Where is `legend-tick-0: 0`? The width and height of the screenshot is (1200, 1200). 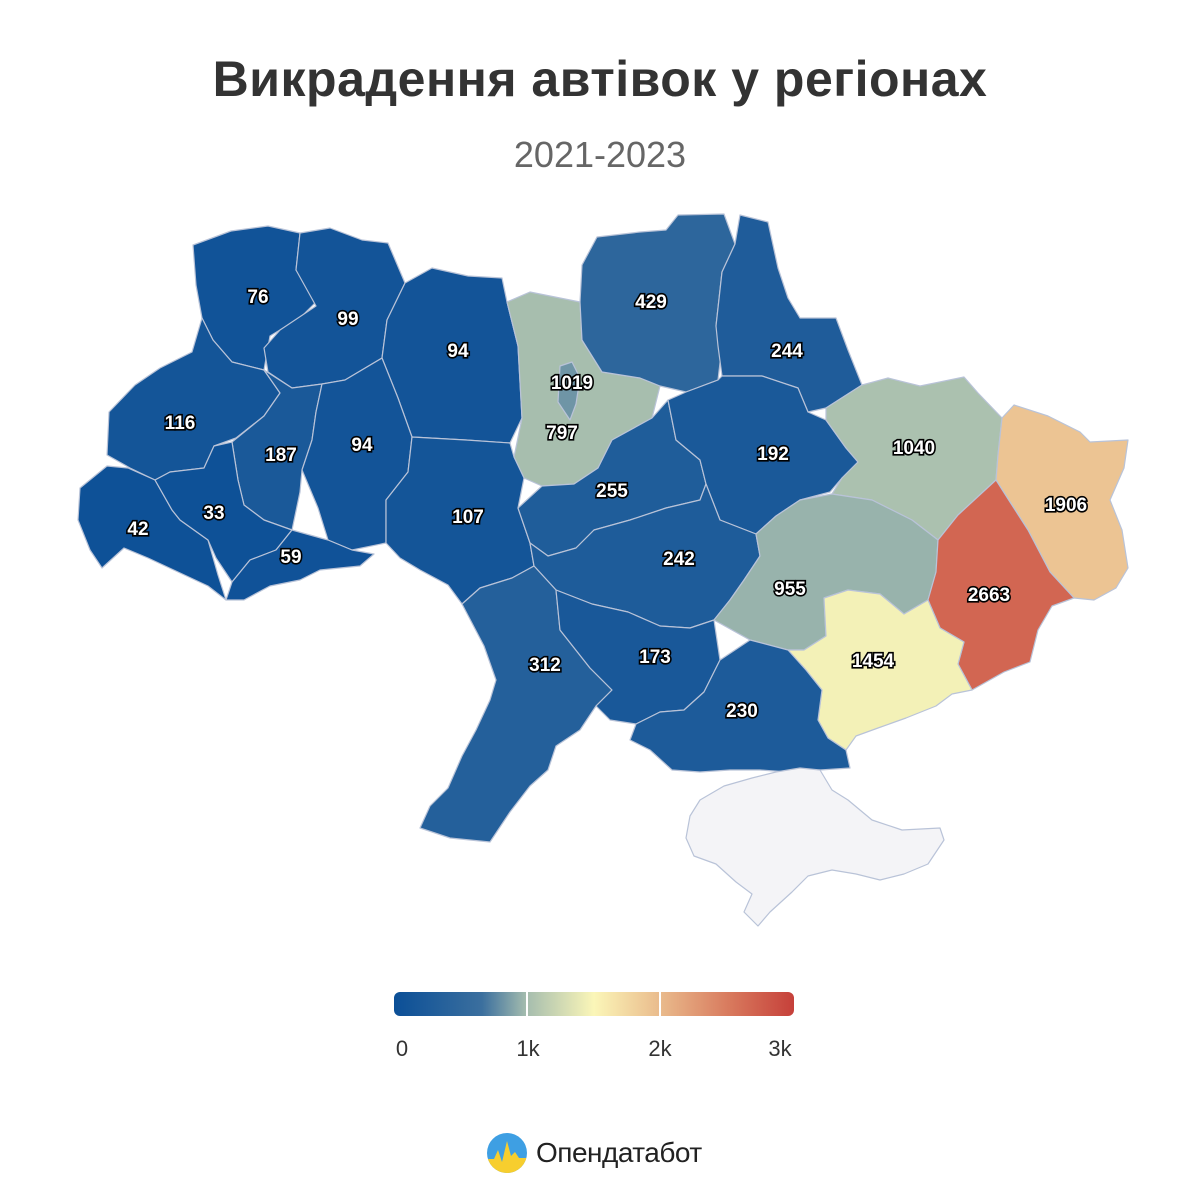 legend-tick-0: 0 is located at coordinates (402, 1048).